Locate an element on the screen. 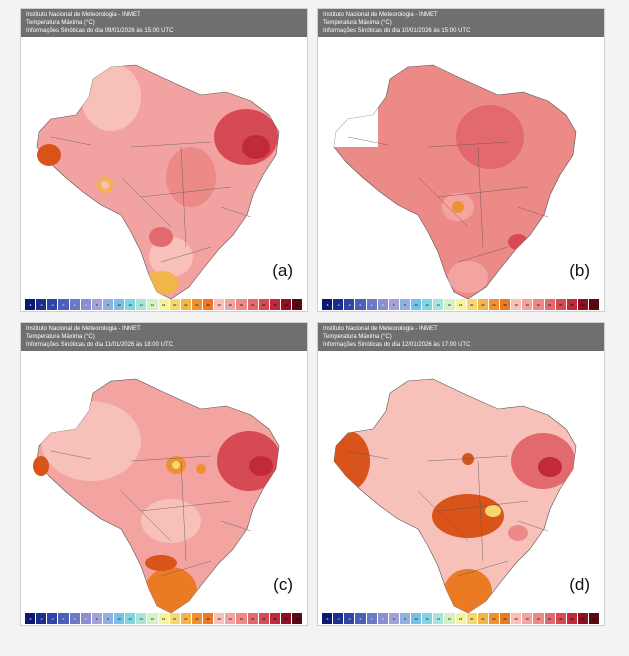  panel-label: (b) is located at coordinates (579, 270).